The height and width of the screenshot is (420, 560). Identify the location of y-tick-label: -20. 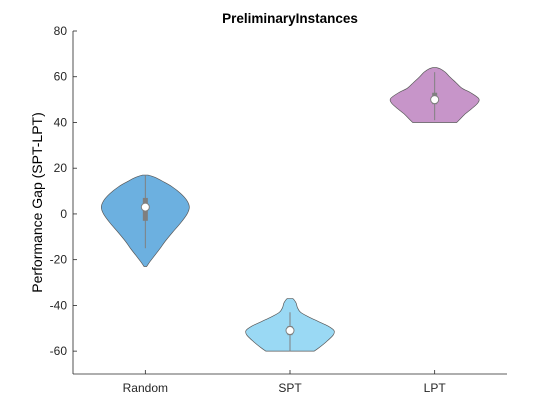
(59, 260).